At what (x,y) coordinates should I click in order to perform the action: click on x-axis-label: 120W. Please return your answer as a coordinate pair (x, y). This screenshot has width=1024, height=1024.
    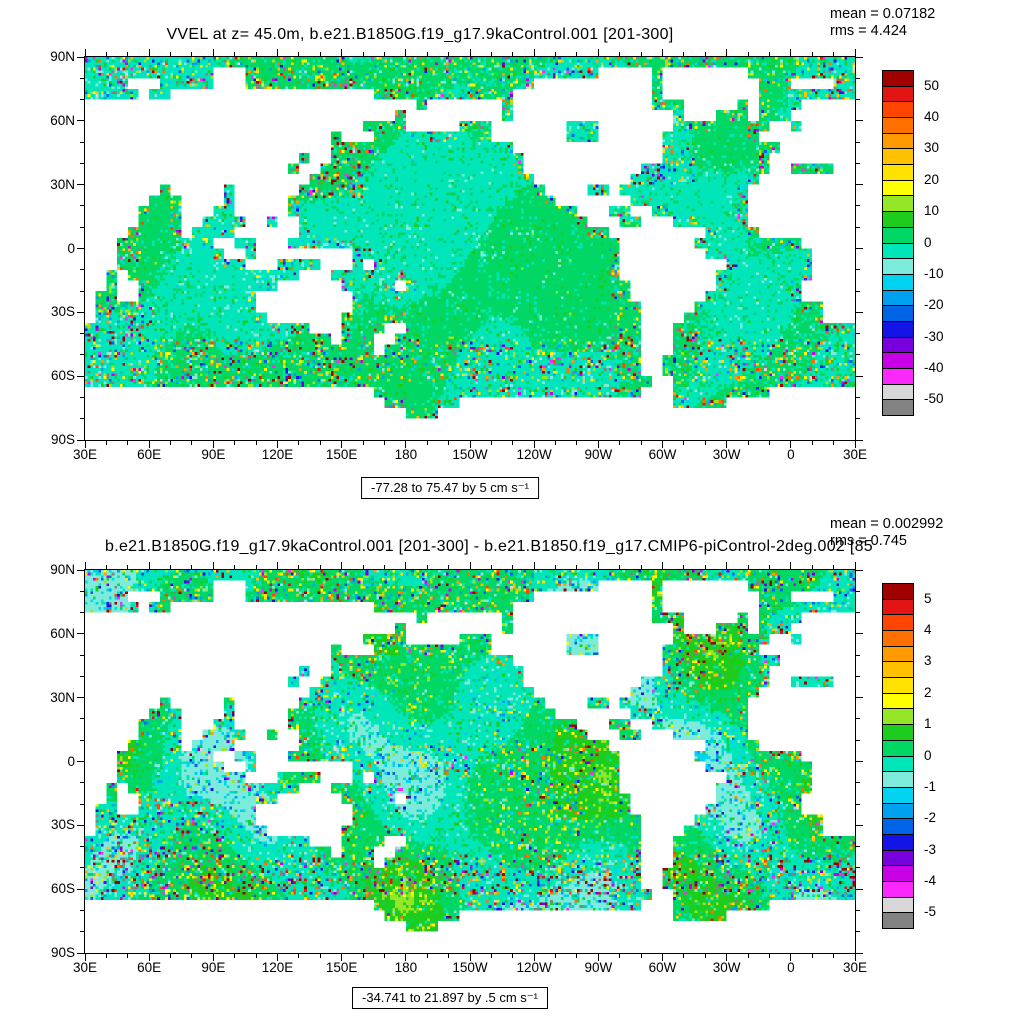
    Looking at the image, I should click on (534, 967).